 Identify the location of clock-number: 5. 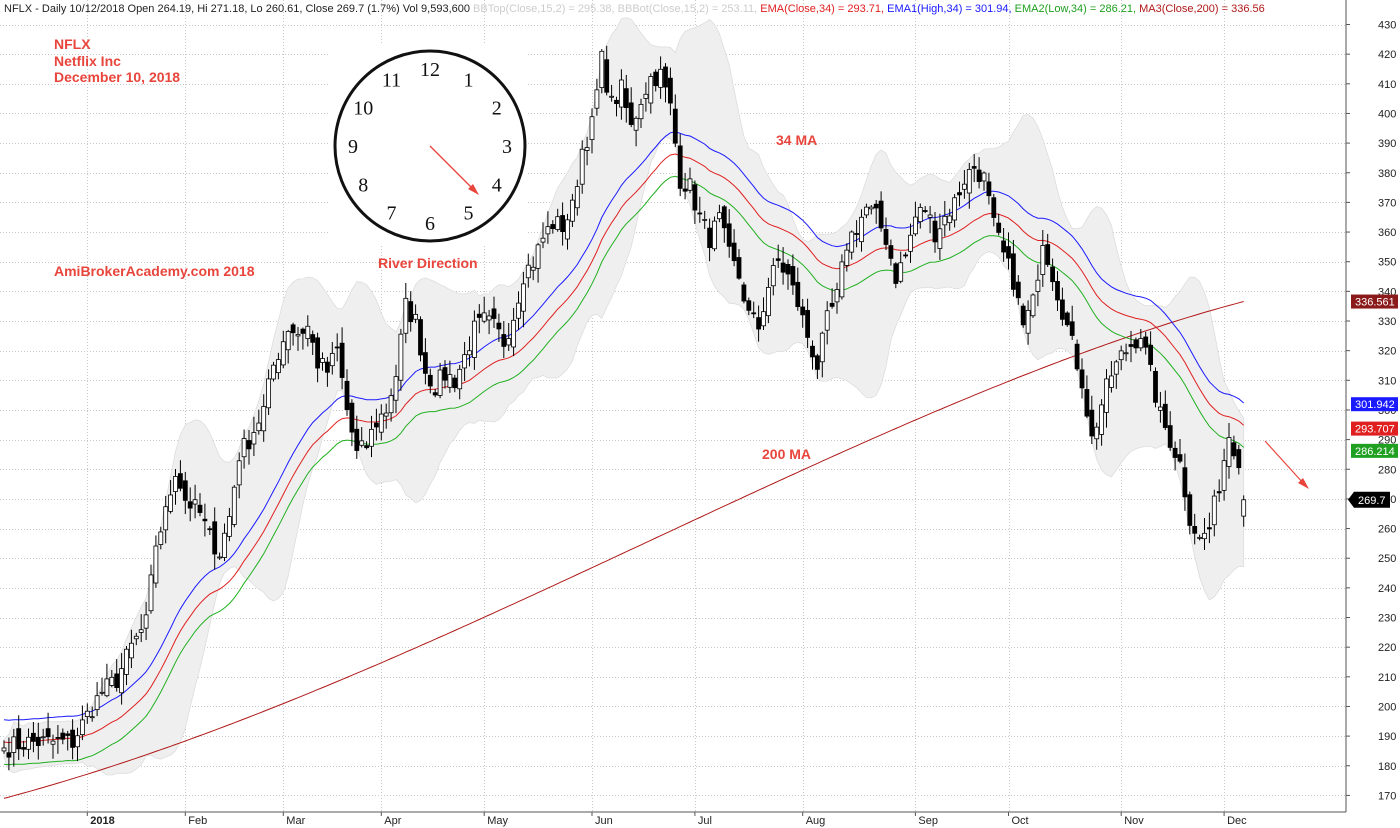
(469, 214).